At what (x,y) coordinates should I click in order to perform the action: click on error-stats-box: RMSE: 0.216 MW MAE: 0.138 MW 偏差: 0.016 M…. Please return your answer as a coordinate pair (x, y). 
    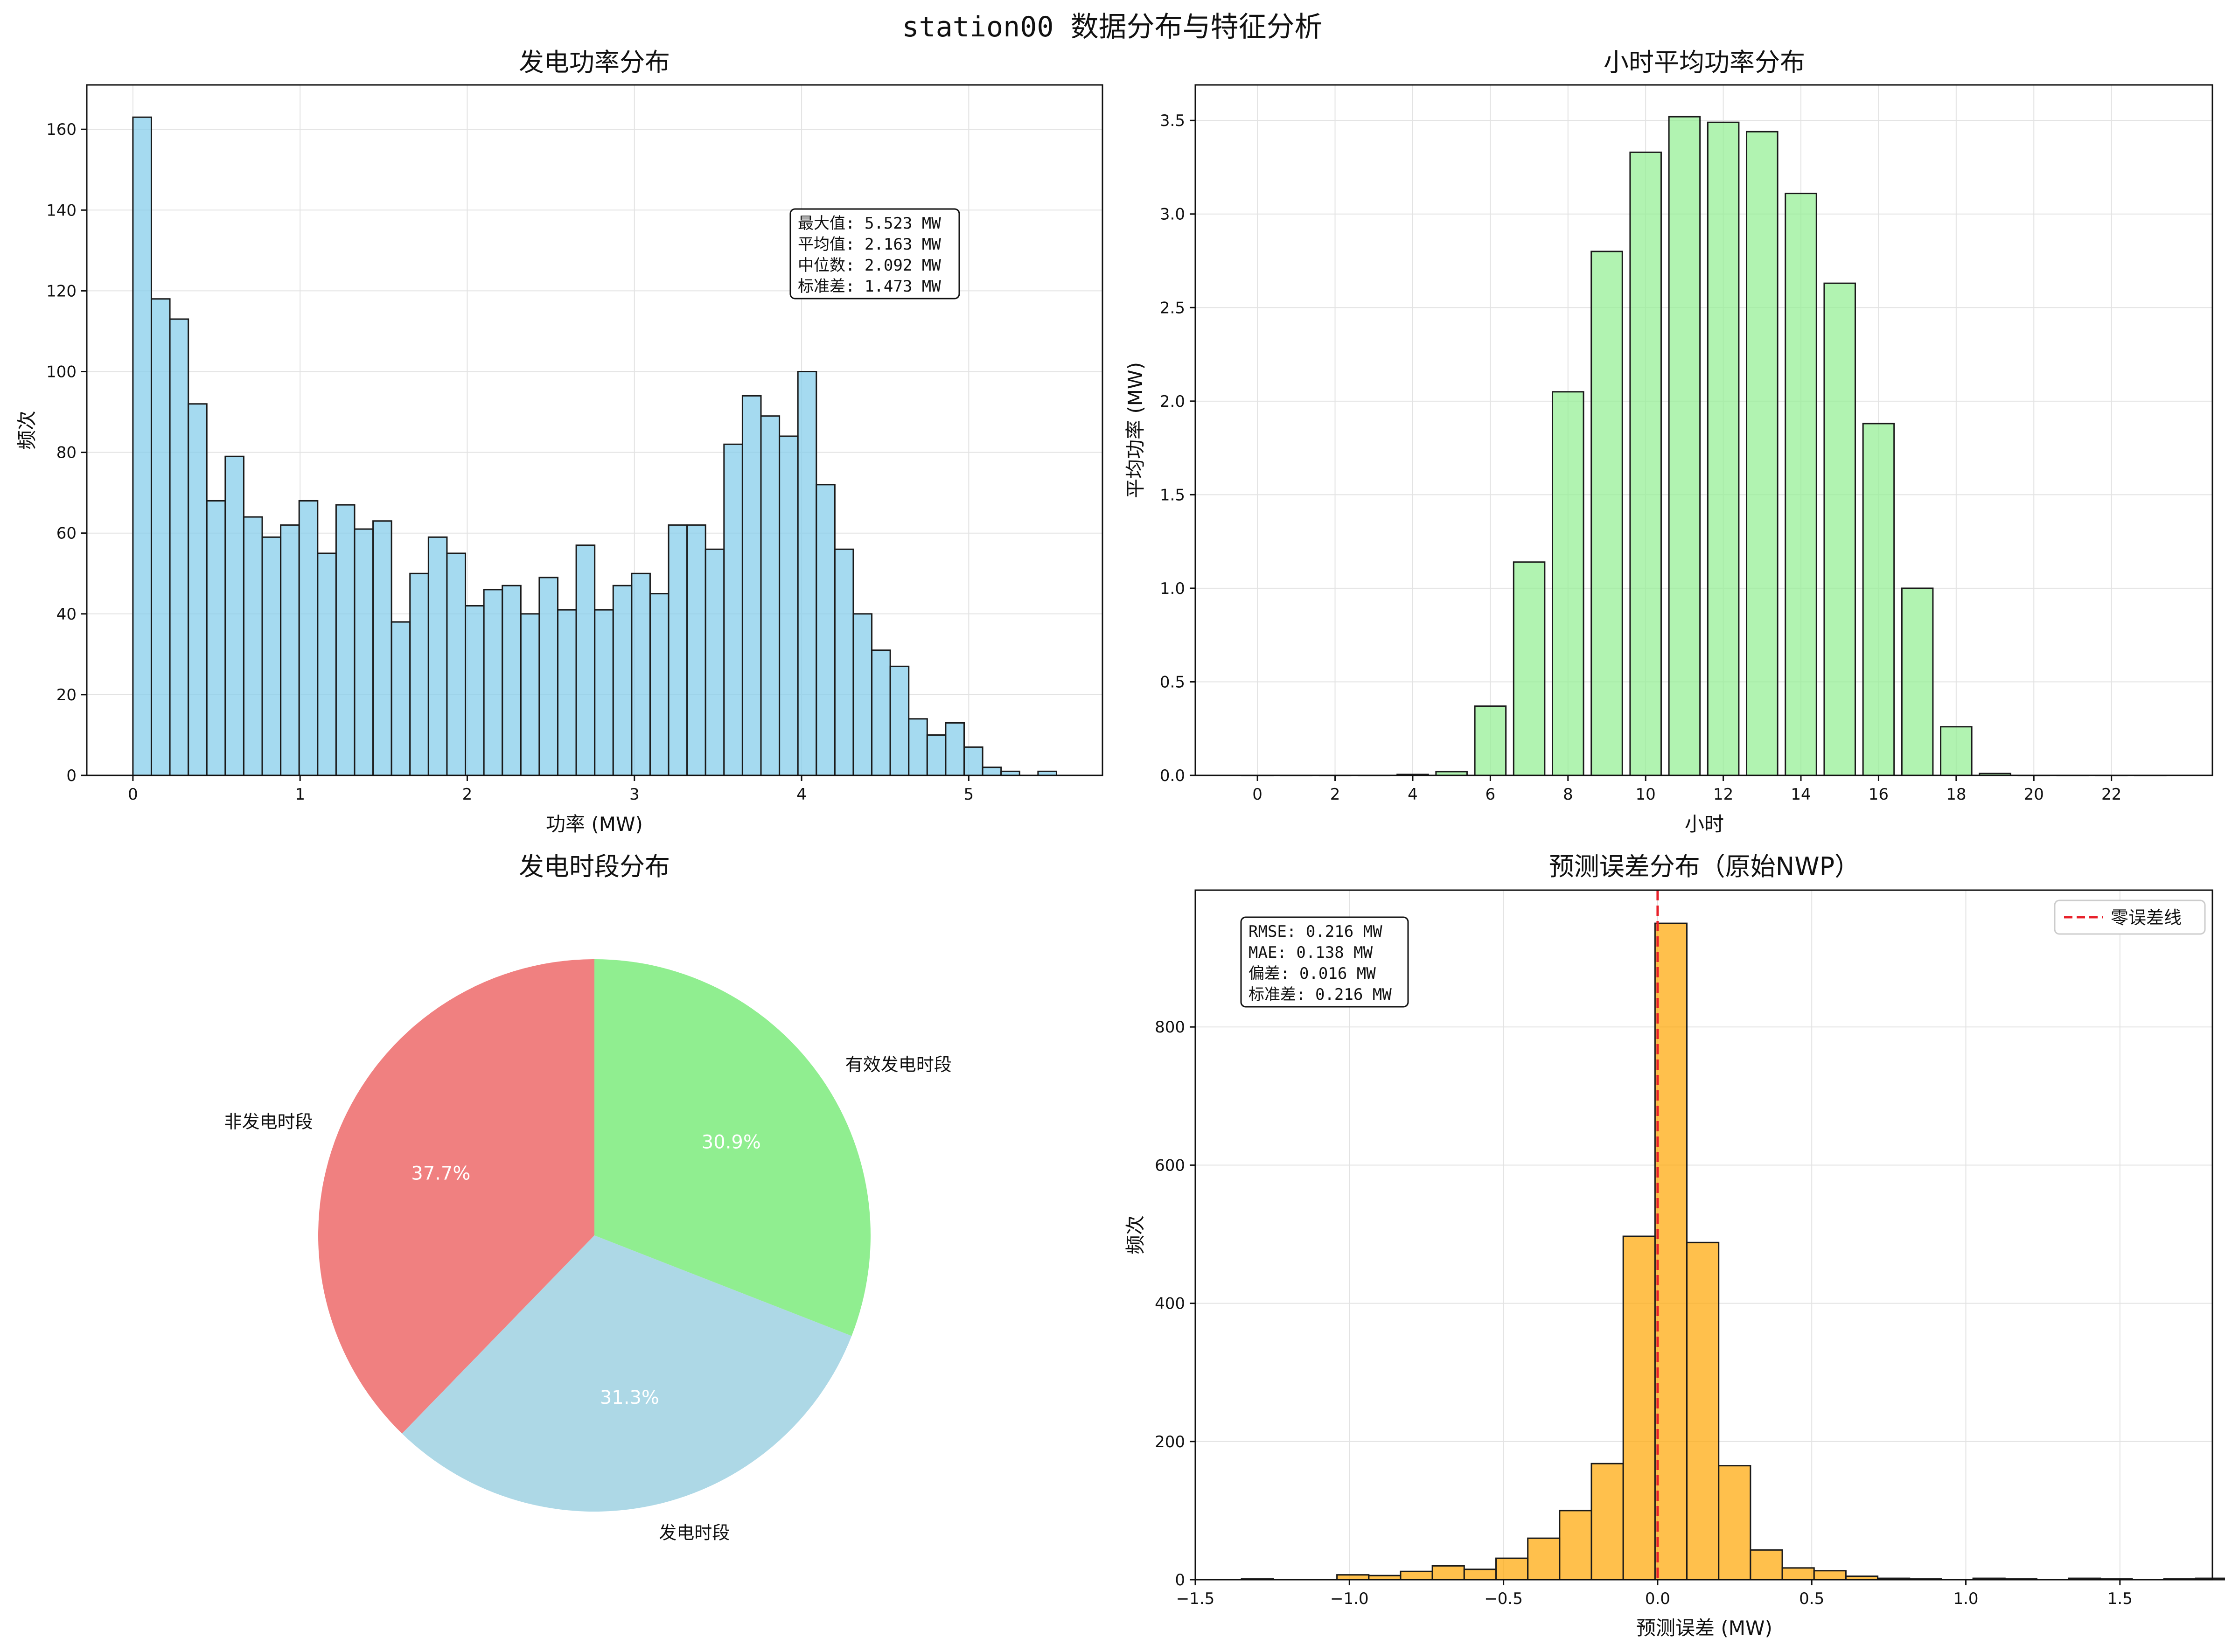
    Looking at the image, I should click on (1325, 962).